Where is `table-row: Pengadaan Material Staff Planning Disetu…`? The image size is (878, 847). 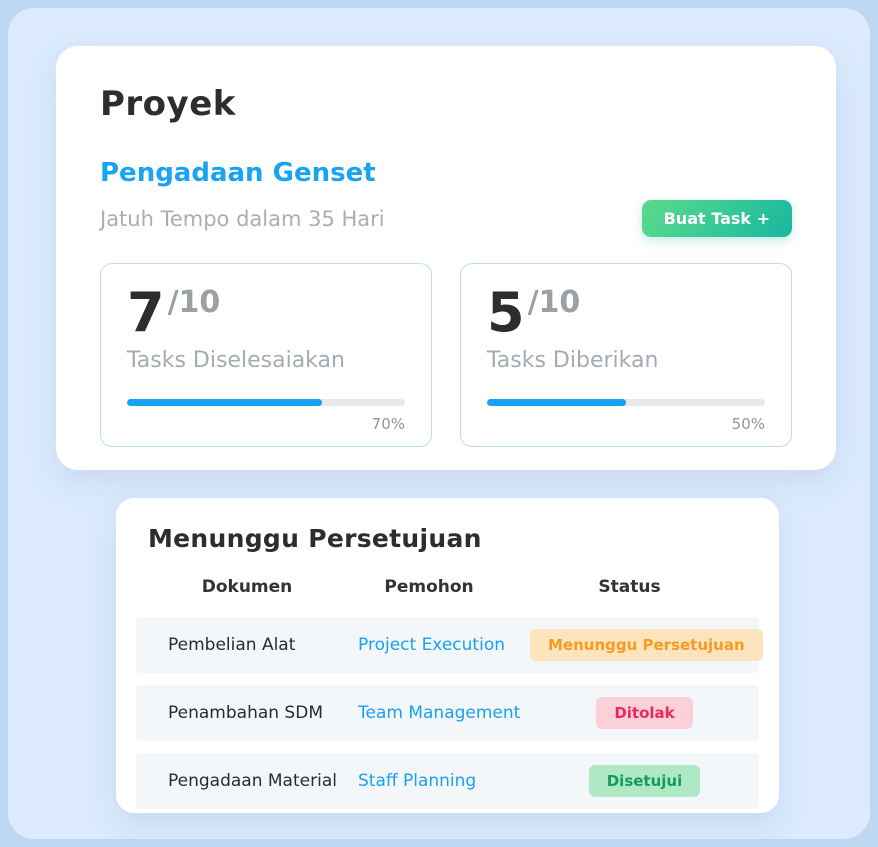
table-row: Pengadaan Material Staff Planning Disetu… is located at coordinates (447, 781).